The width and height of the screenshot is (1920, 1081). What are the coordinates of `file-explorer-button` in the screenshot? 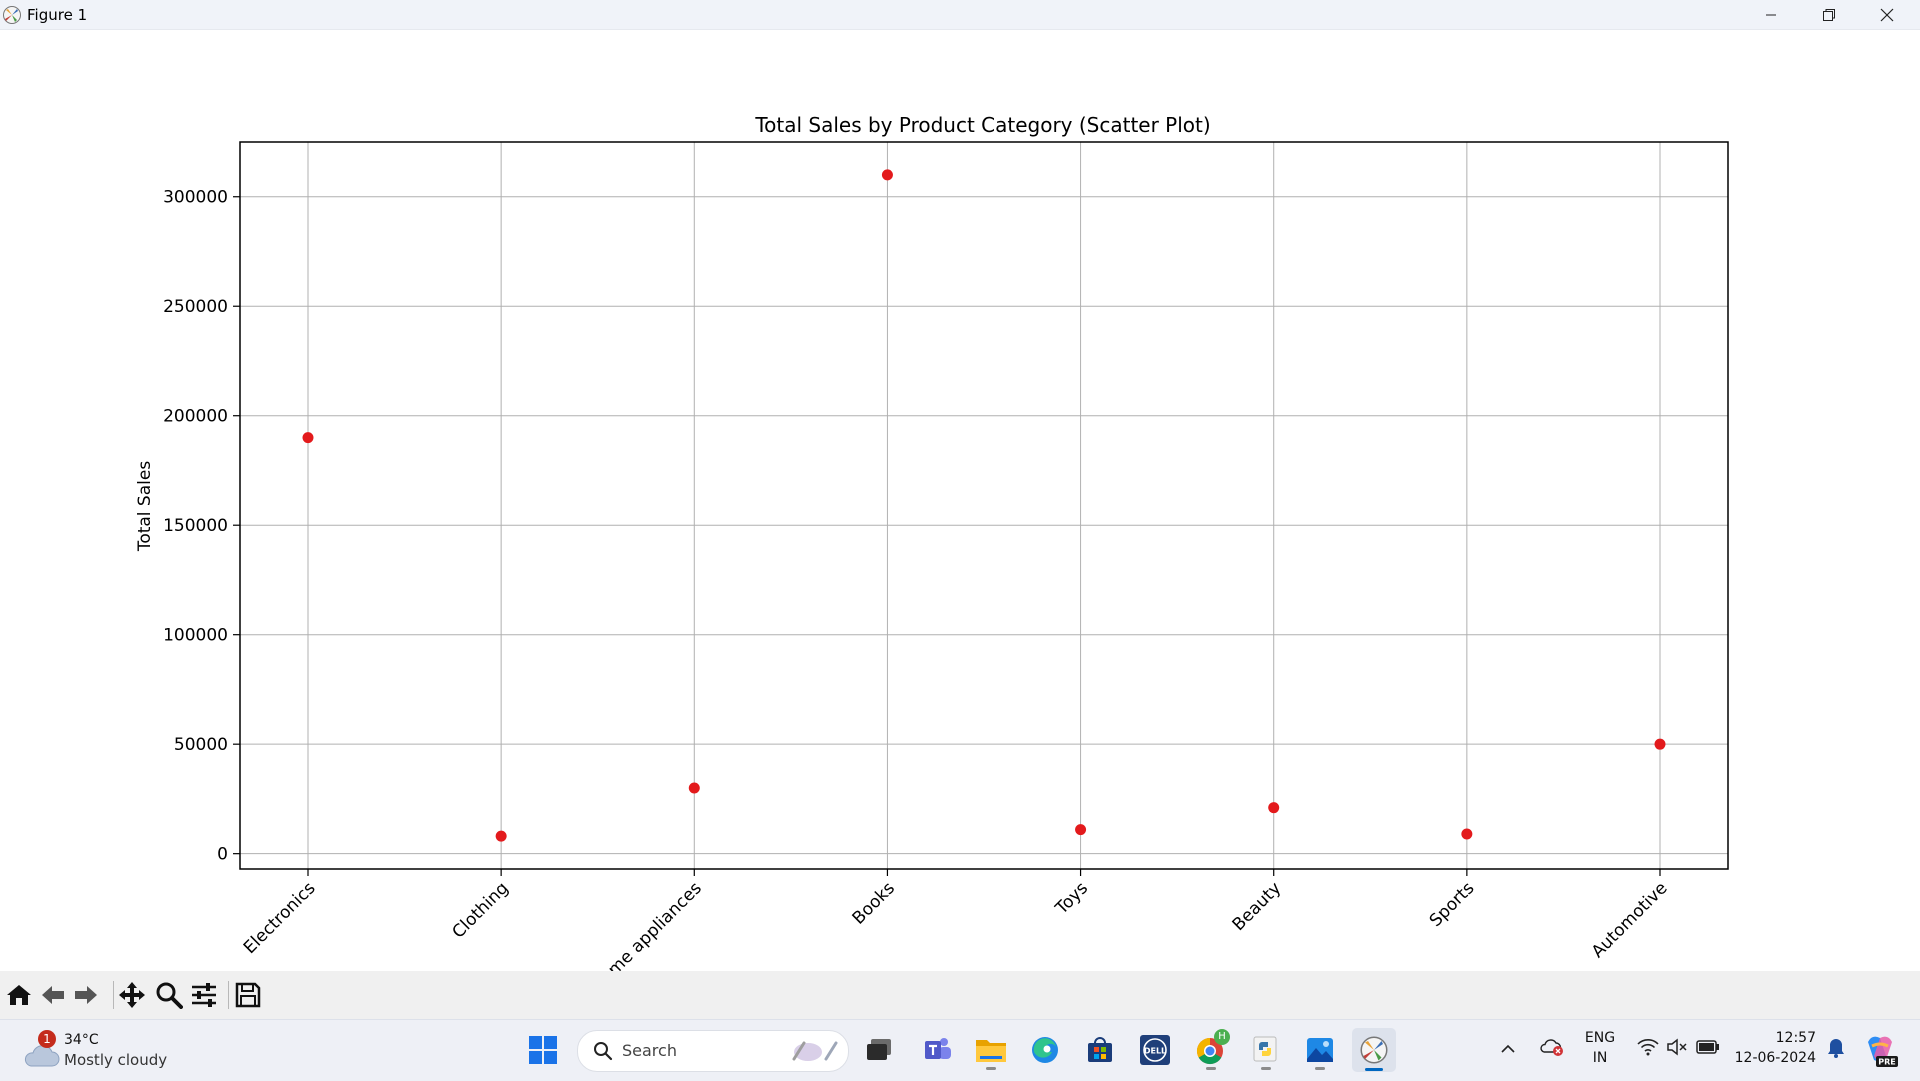 It's located at (991, 1050).